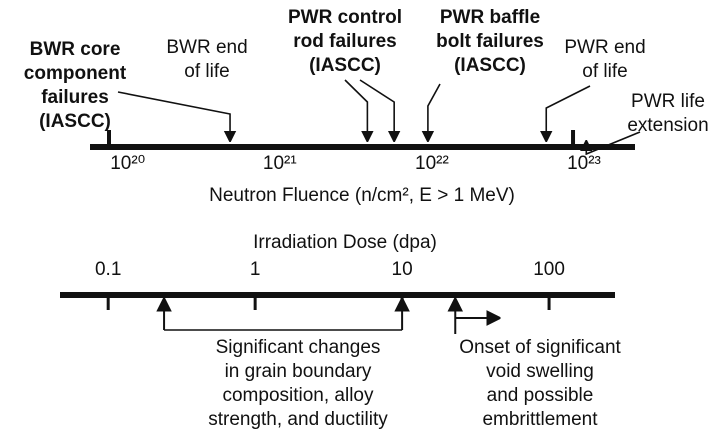 This screenshot has height=434, width=722. What do you see at coordinates (345, 242) in the screenshot?
I see `dose-axis-label: Irradiation Dose (dpa)` at bounding box center [345, 242].